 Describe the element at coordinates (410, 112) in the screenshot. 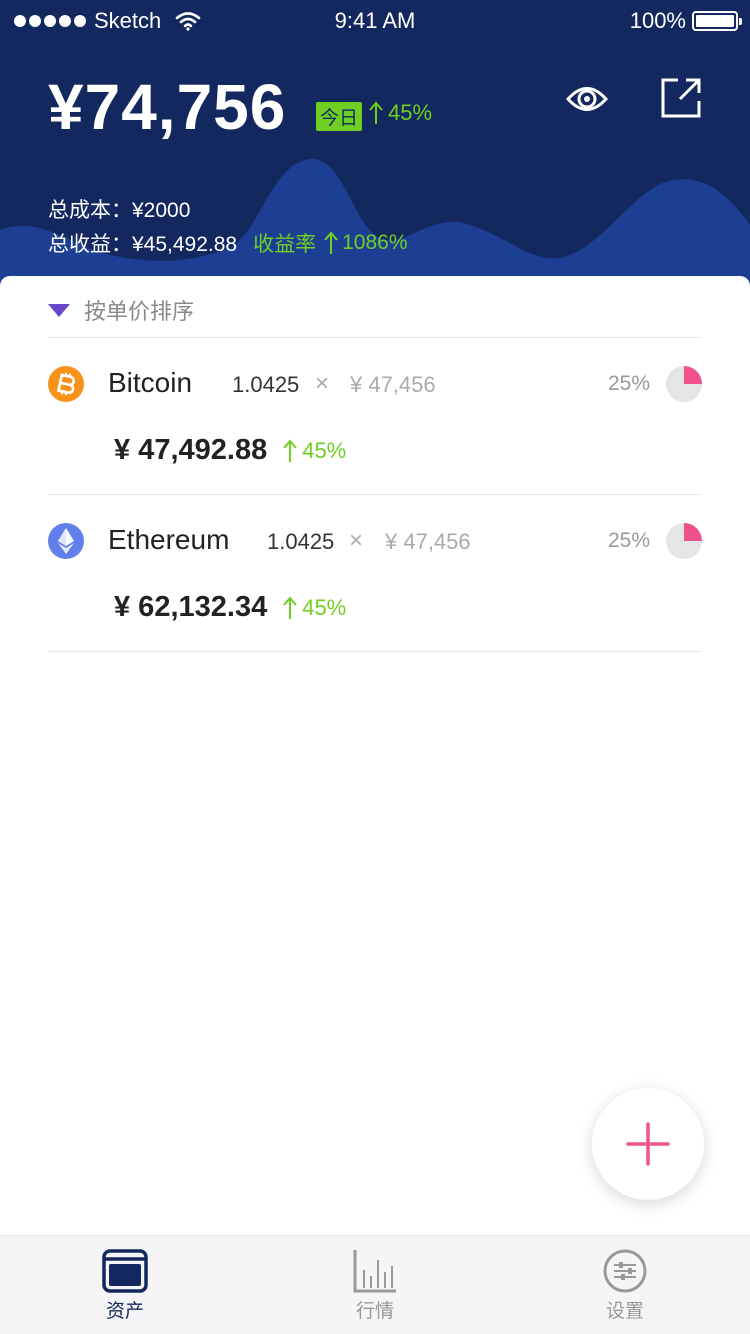

I see `today-change-value: 45%` at that location.